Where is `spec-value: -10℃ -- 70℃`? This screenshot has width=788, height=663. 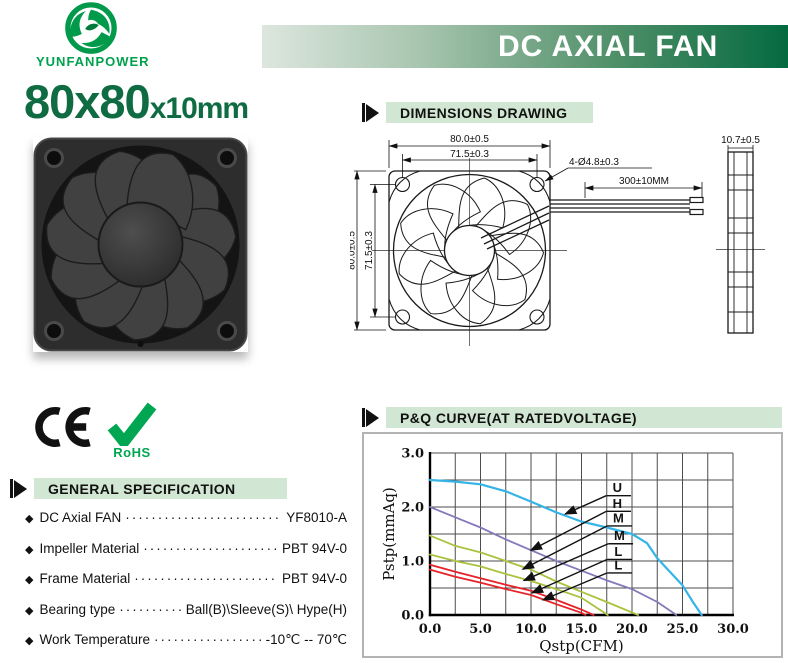 spec-value: -10℃ -- 70℃ is located at coordinates (306, 639).